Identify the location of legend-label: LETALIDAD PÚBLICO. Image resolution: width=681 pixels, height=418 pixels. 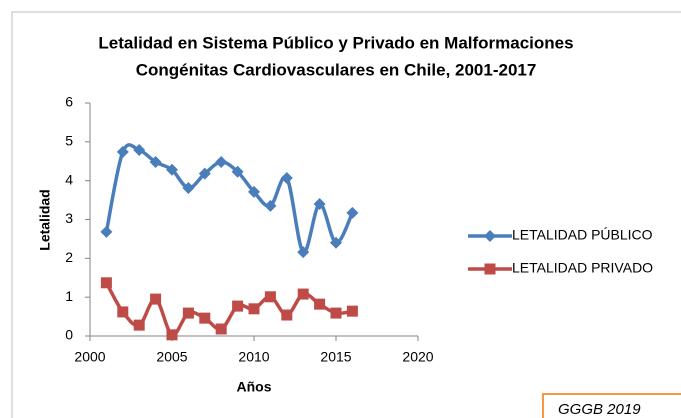
(582, 235).